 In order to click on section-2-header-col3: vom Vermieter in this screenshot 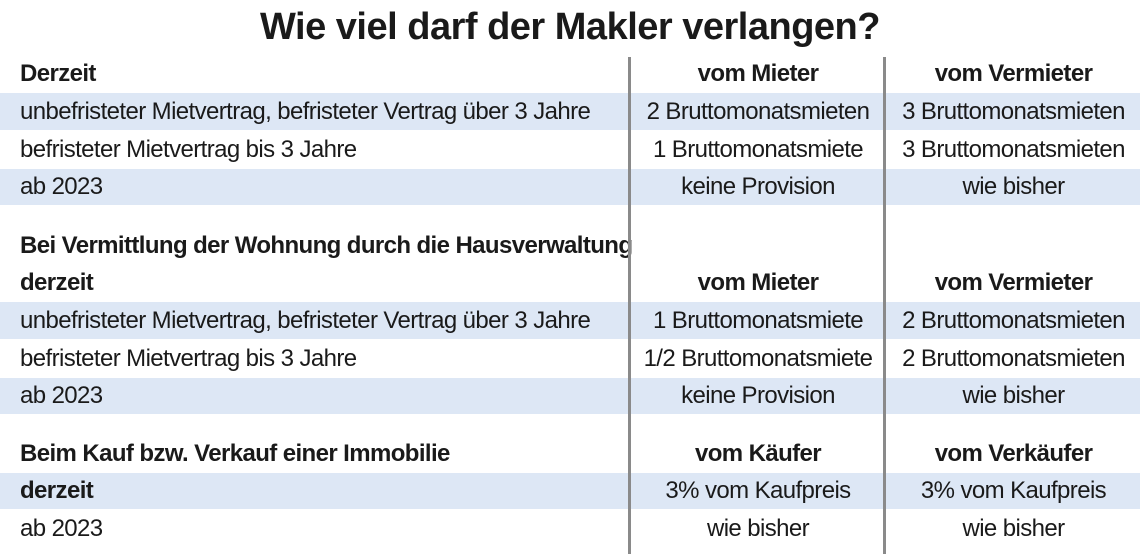, I will do `click(1013, 282)`.